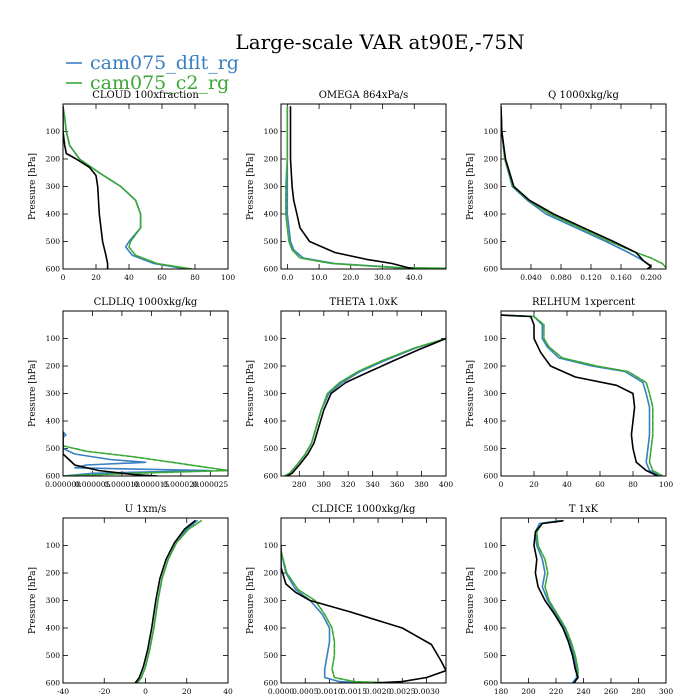  Describe the element at coordinates (104, 691) in the screenshot. I see `x-tick-label: -20` at that location.